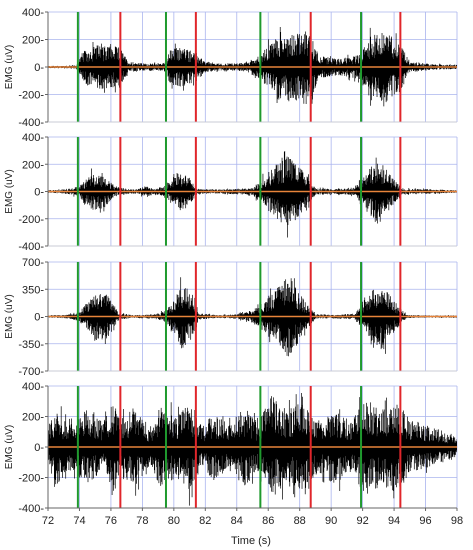 The height and width of the screenshot is (550, 473). What do you see at coordinates (237, 521) in the screenshot?
I see `x-tick-label: 84` at bounding box center [237, 521].